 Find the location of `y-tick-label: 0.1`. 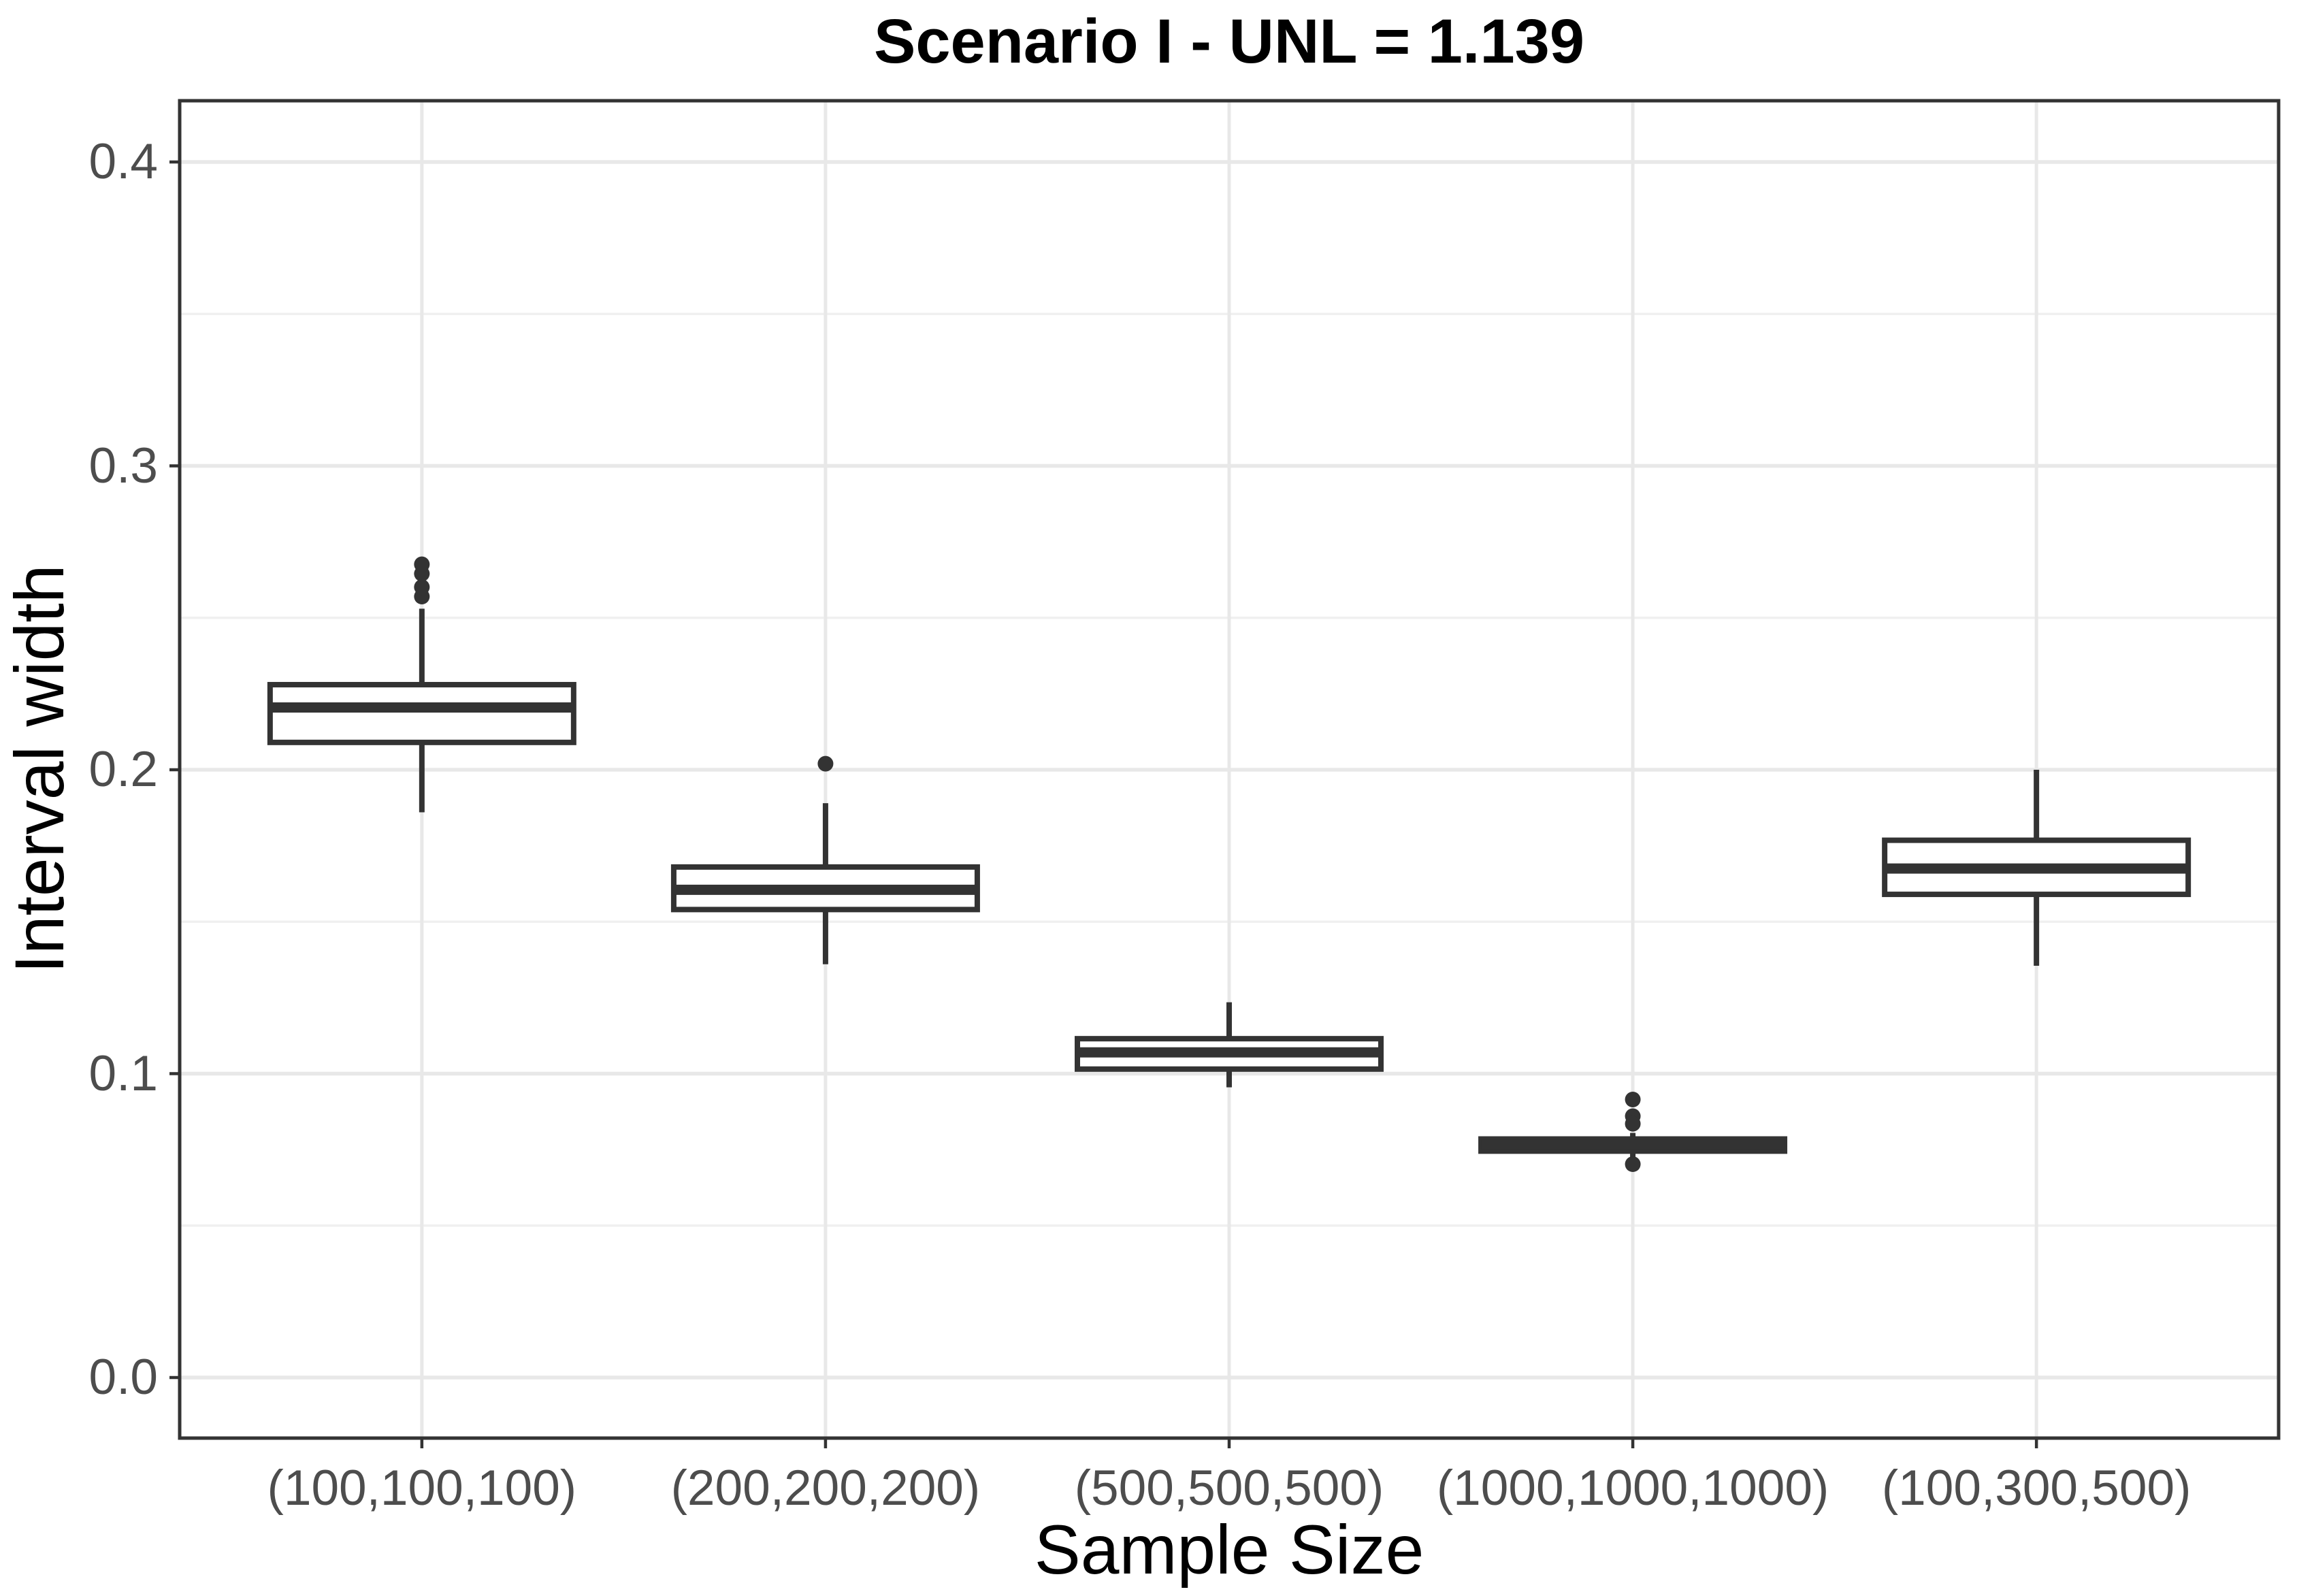

y-tick-label: 0.1 is located at coordinates (123, 1073).